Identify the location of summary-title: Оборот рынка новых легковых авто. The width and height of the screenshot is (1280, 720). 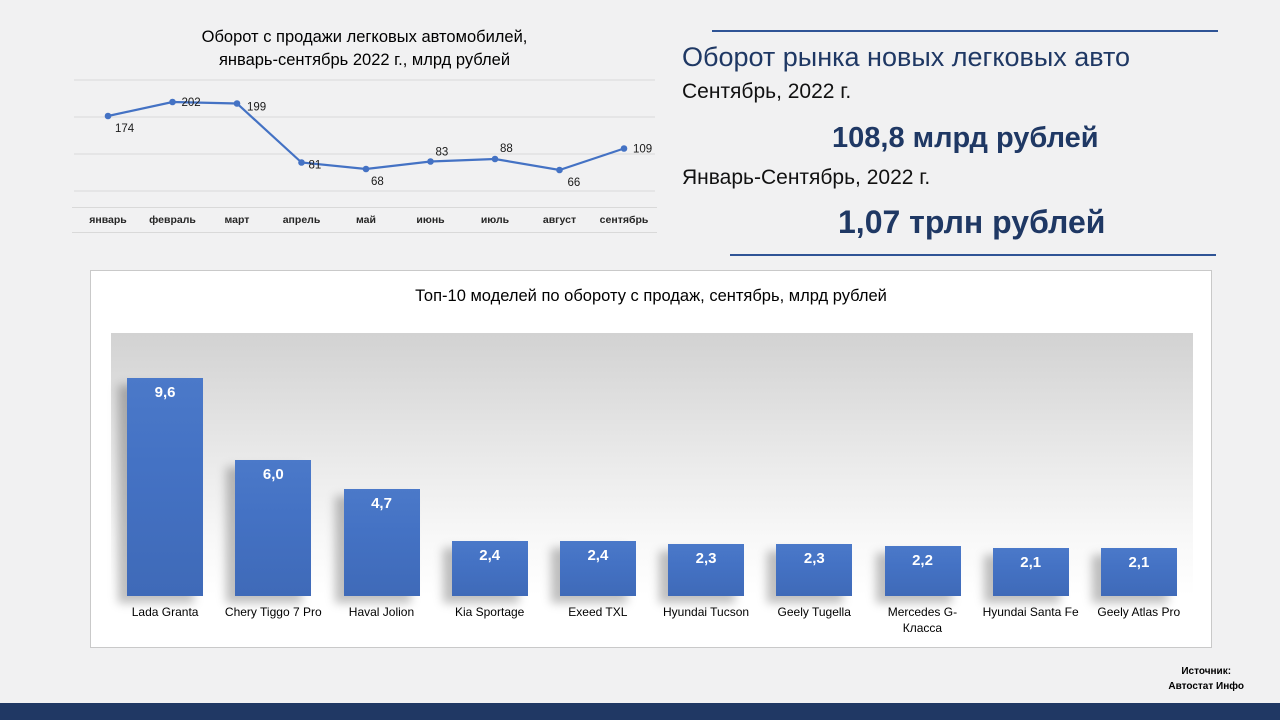
(906, 57).